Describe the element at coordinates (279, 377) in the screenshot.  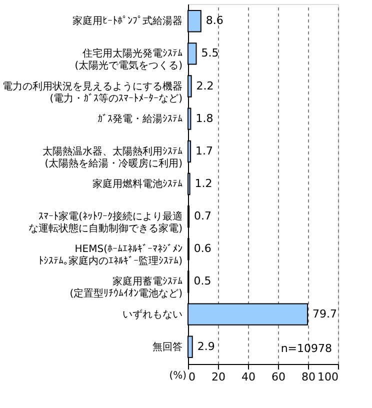
I see `x-tick-label: 60` at that location.